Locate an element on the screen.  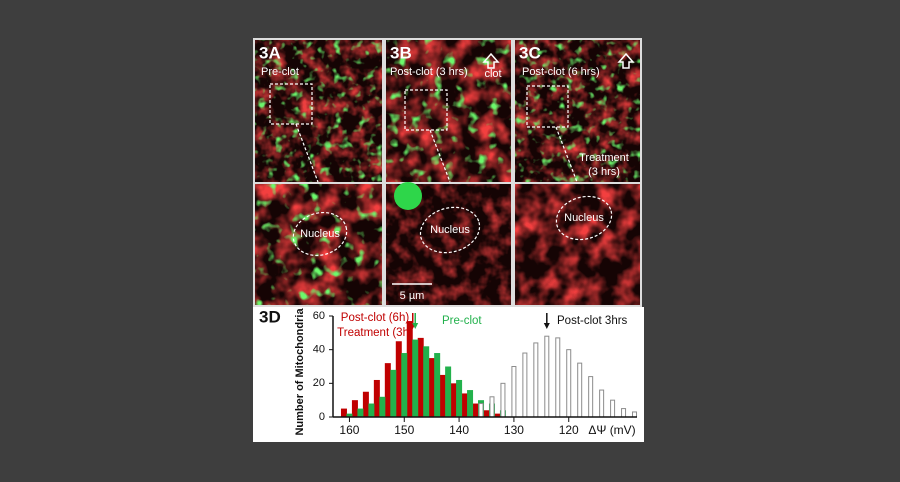
annotation: Treatment (3h) is located at coordinates (375, 333).